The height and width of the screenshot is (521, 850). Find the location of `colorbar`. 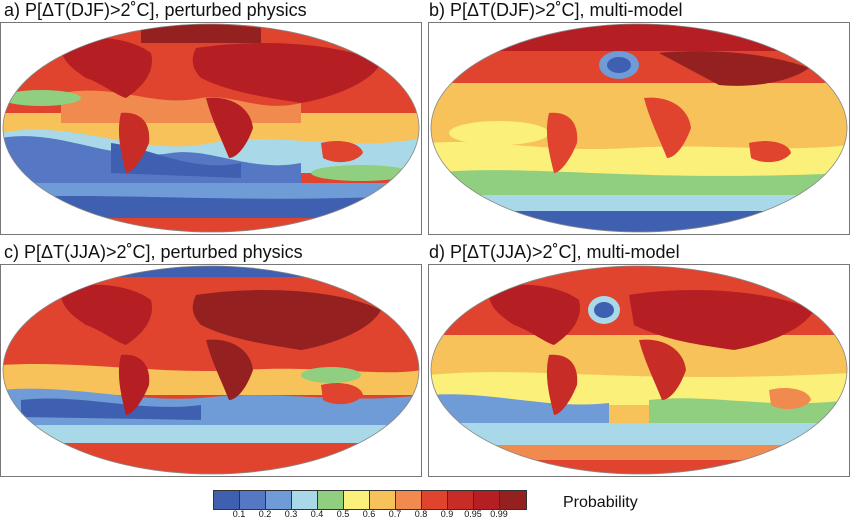

colorbar is located at coordinates (370, 500).